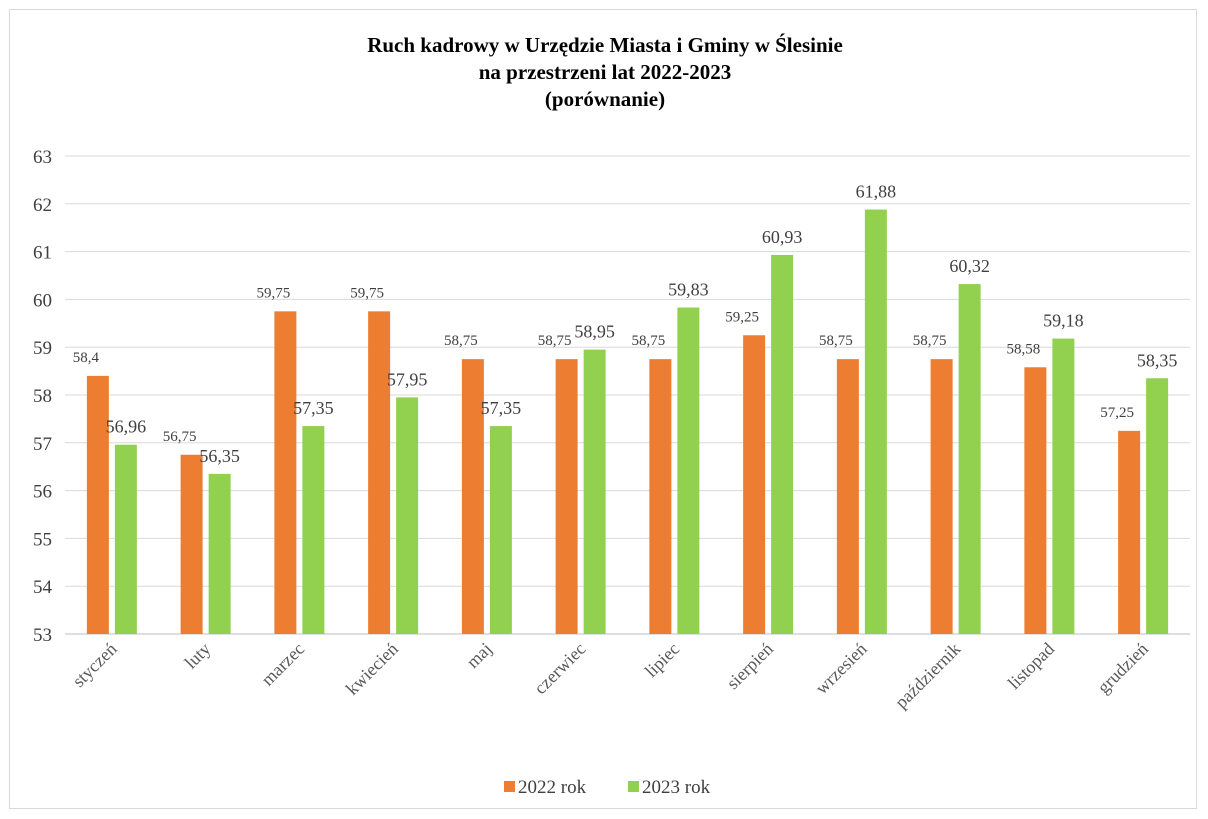 Image resolution: width=1208 pixels, height=819 pixels. I want to click on data-label-2022: 56,75, so click(180, 437).